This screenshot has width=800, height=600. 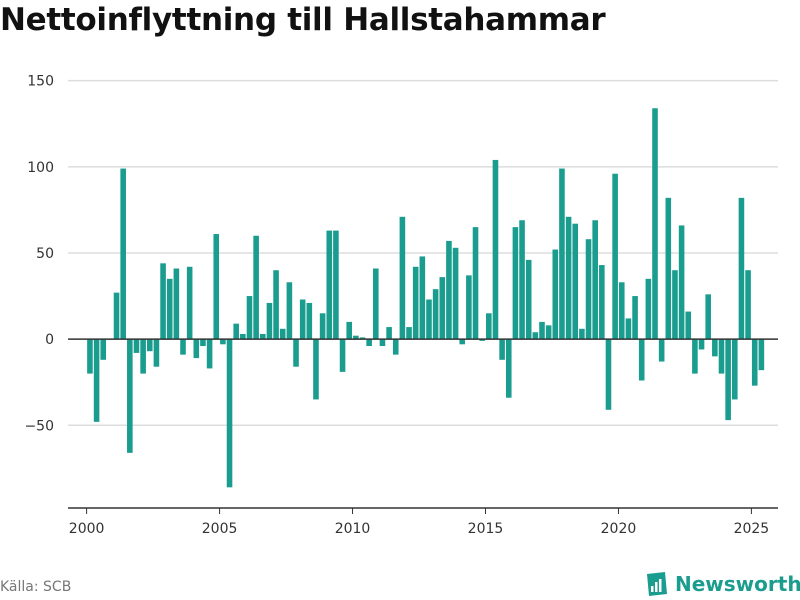 I want to click on y-tick-label: 50, so click(x=45, y=254).